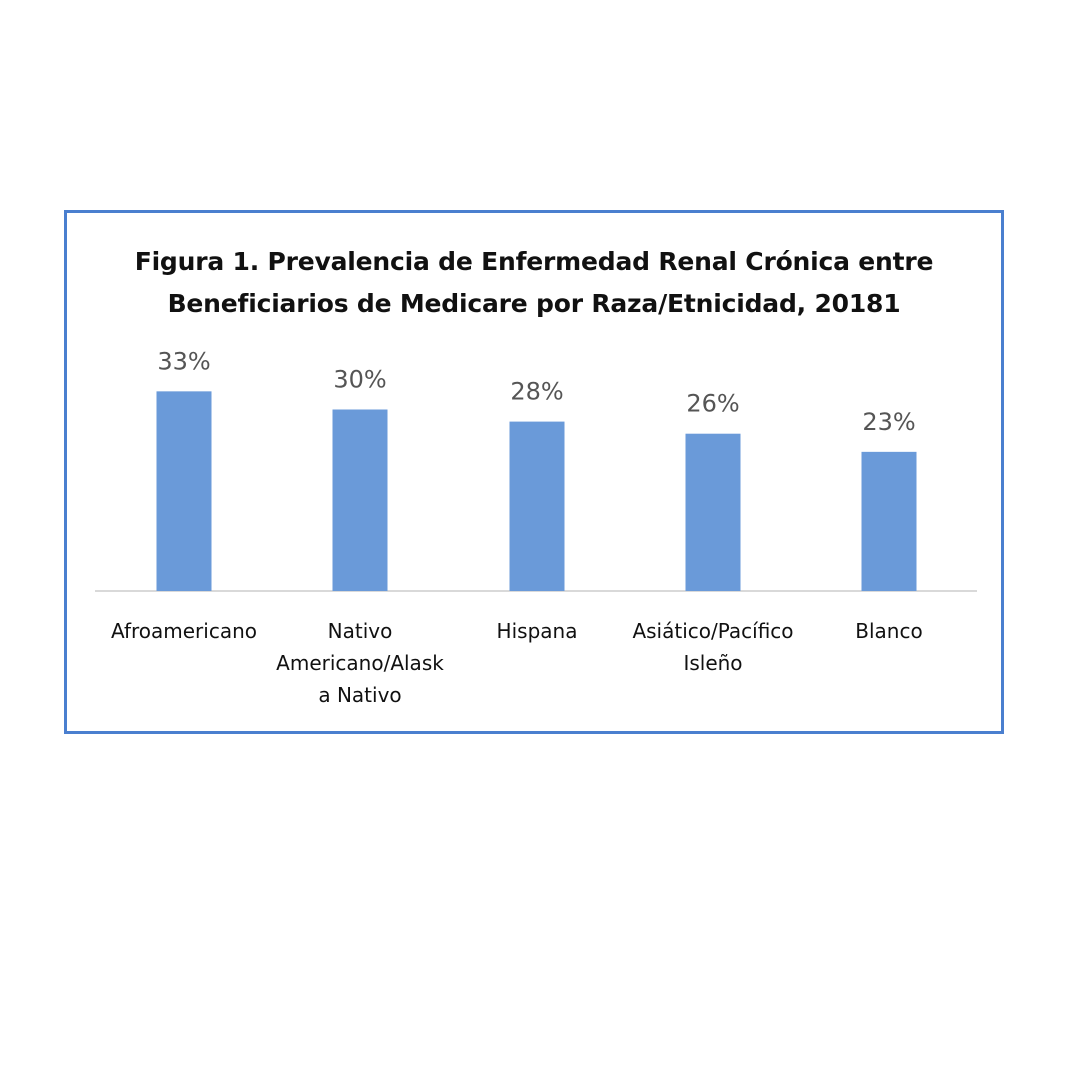 The height and width of the screenshot is (1080, 1080). I want to click on data-label-3: 26%, so click(712, 404).